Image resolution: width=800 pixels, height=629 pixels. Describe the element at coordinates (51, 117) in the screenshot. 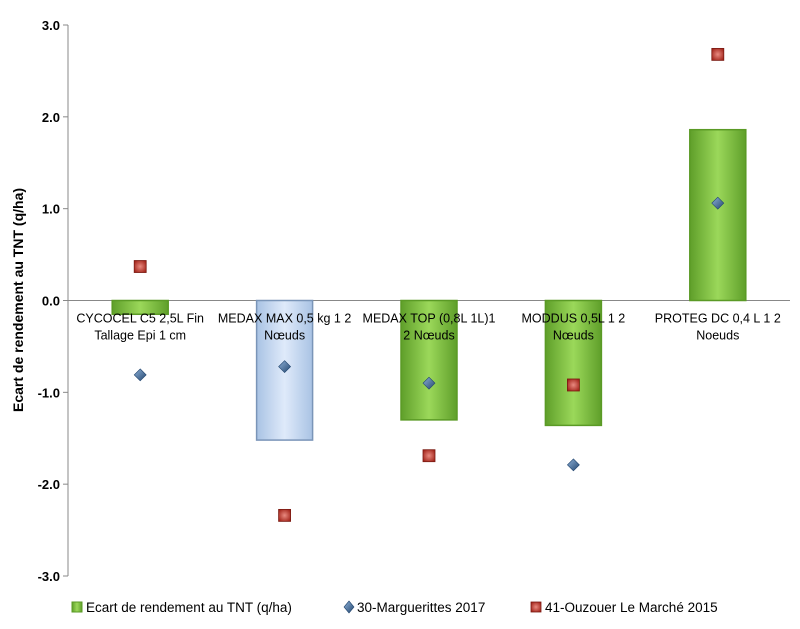

I see `y-tick-label: 2.0` at that location.